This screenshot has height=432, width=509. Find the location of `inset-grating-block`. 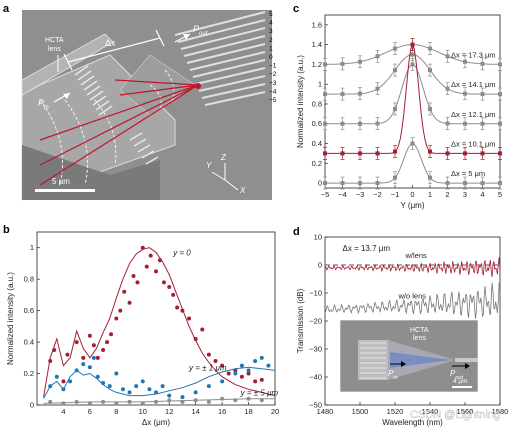

inset-grating-block is located at coordinates (373, 360).